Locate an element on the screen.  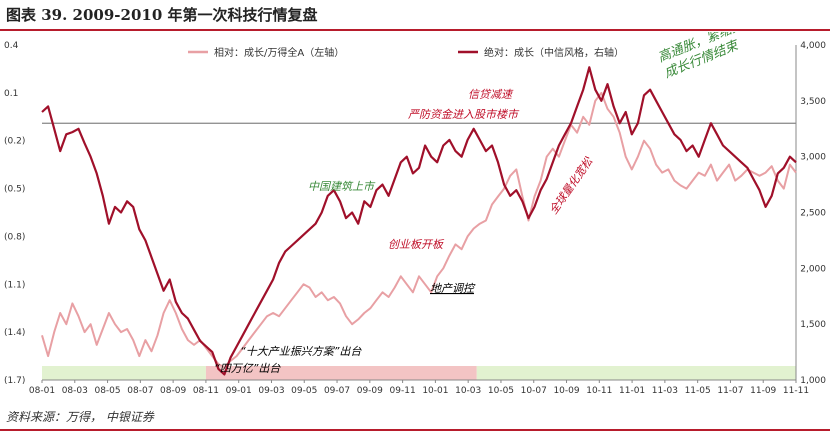
x-tick-label: 09-05 is located at coordinates (304, 391).